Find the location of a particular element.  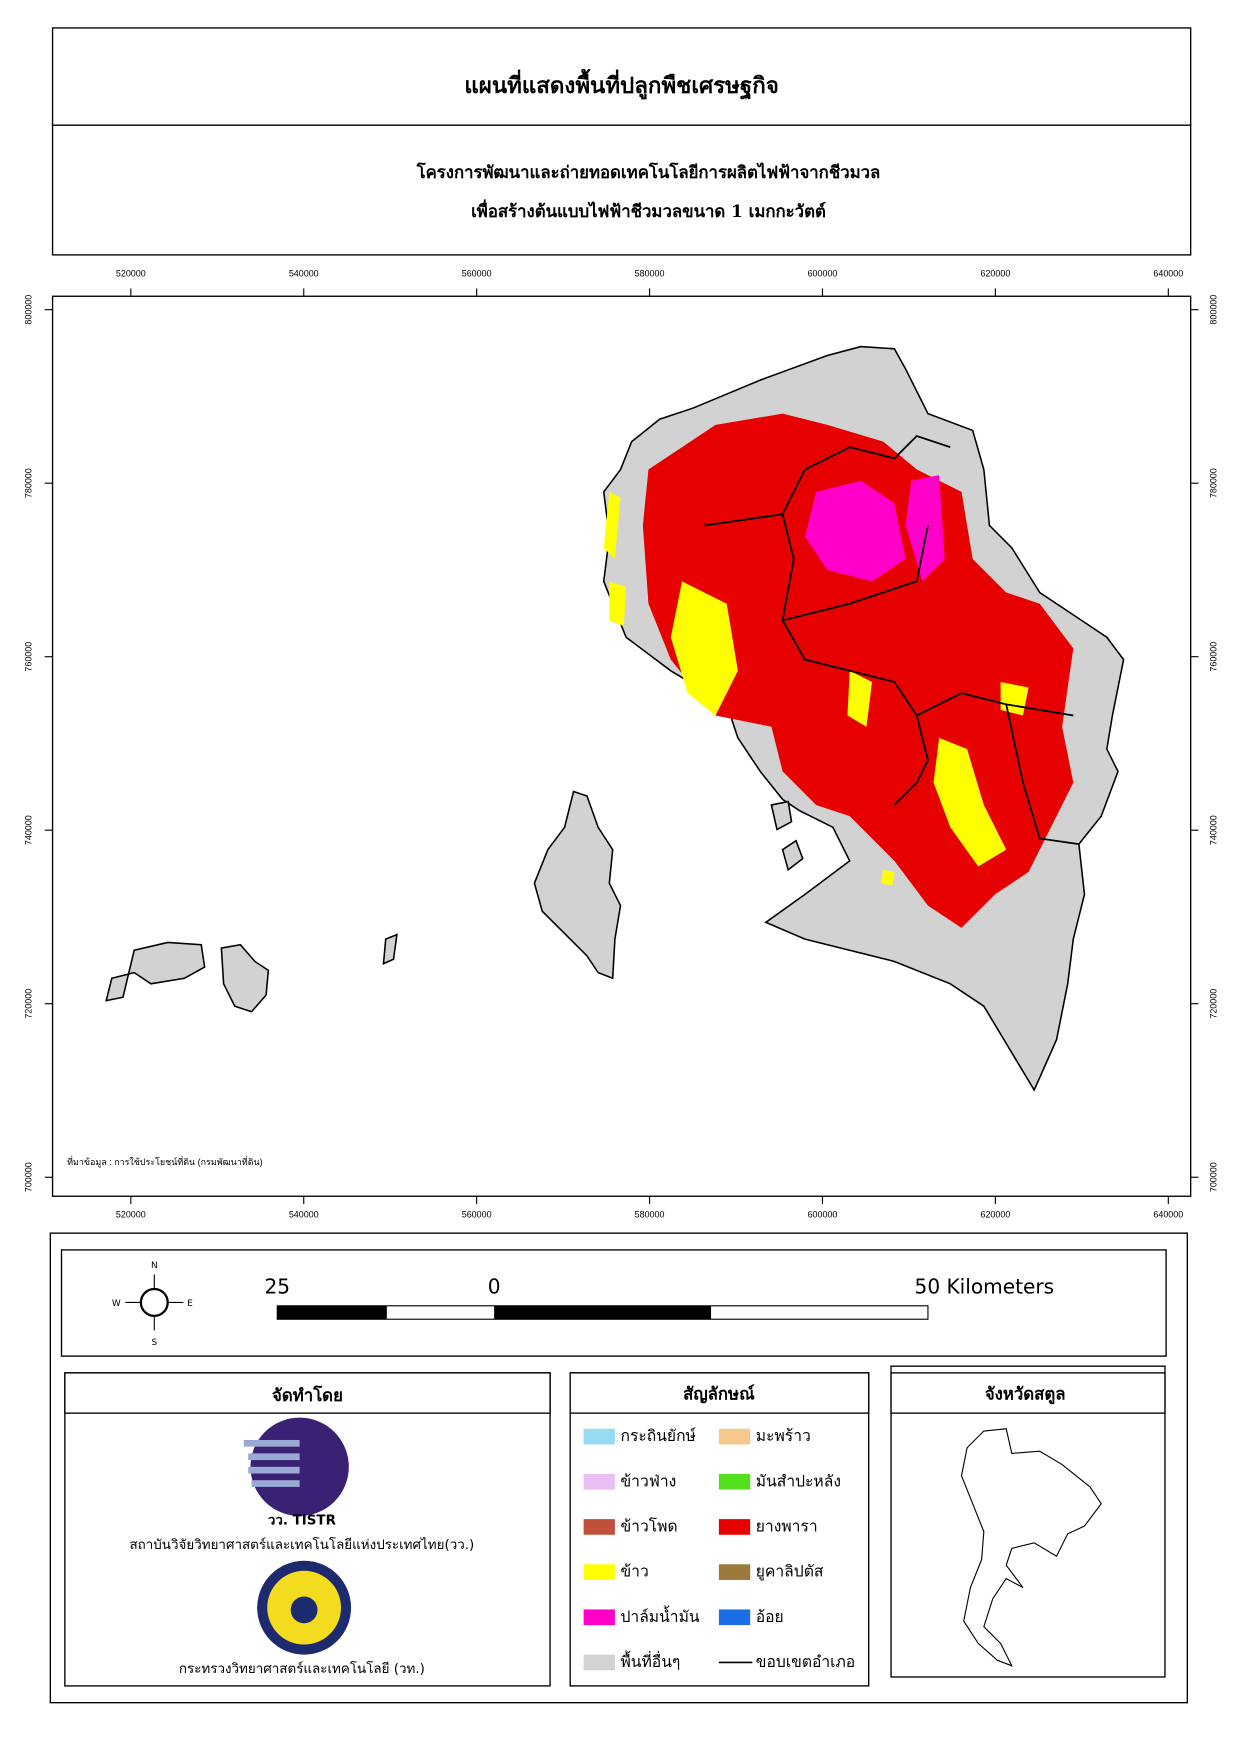

compass-e: E is located at coordinates (190, 1304).